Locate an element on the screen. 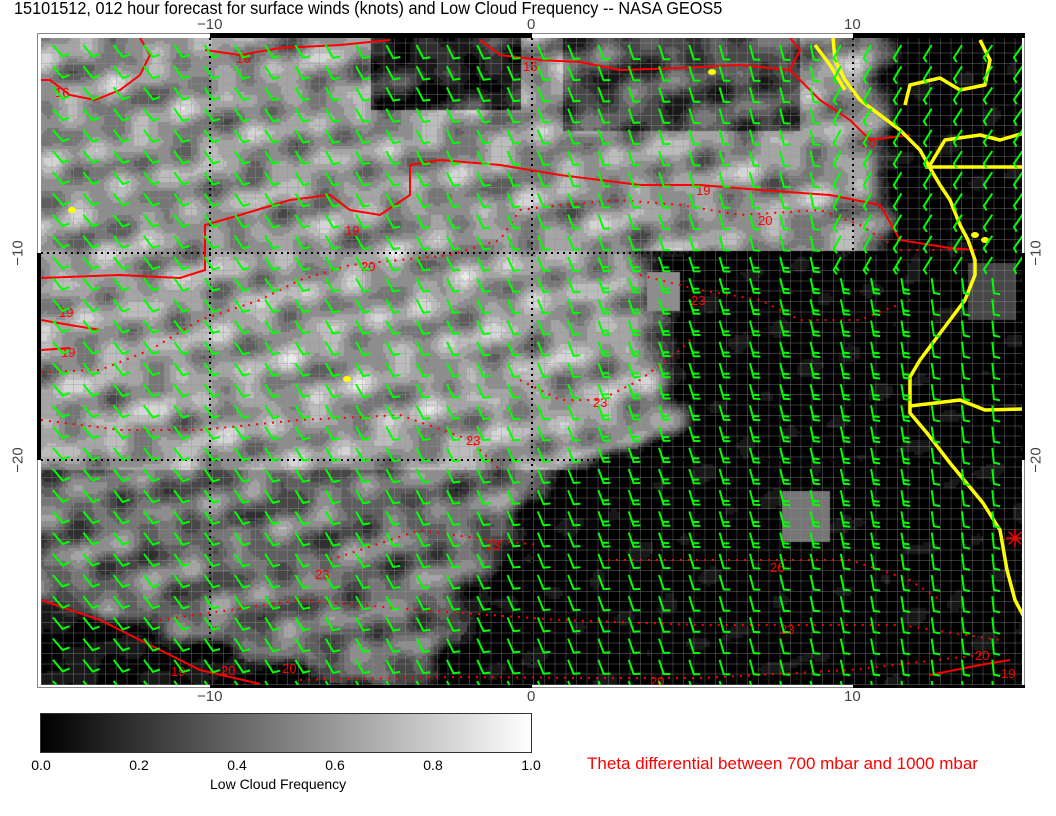 This screenshot has height=816, width=1056. coastline is located at coordinates (975, 148).